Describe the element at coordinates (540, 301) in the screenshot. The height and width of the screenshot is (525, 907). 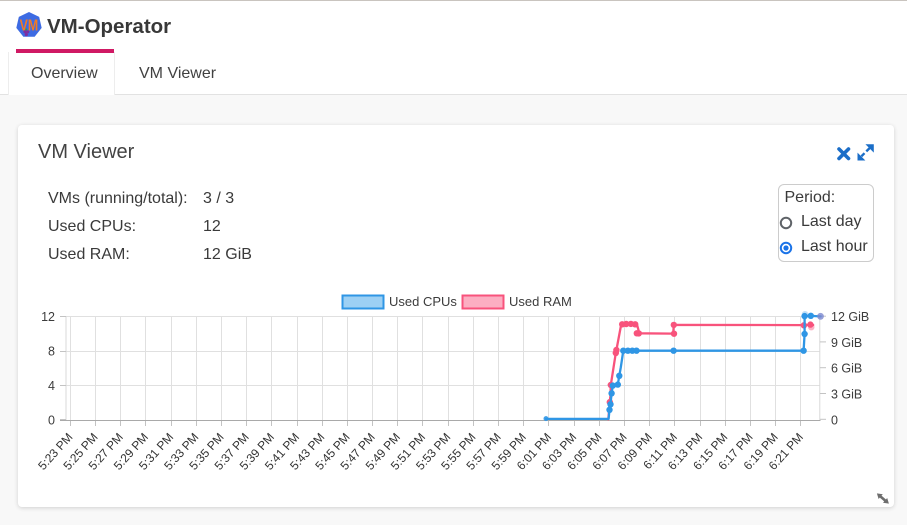
I see `svg-text: Used RAM` at that location.